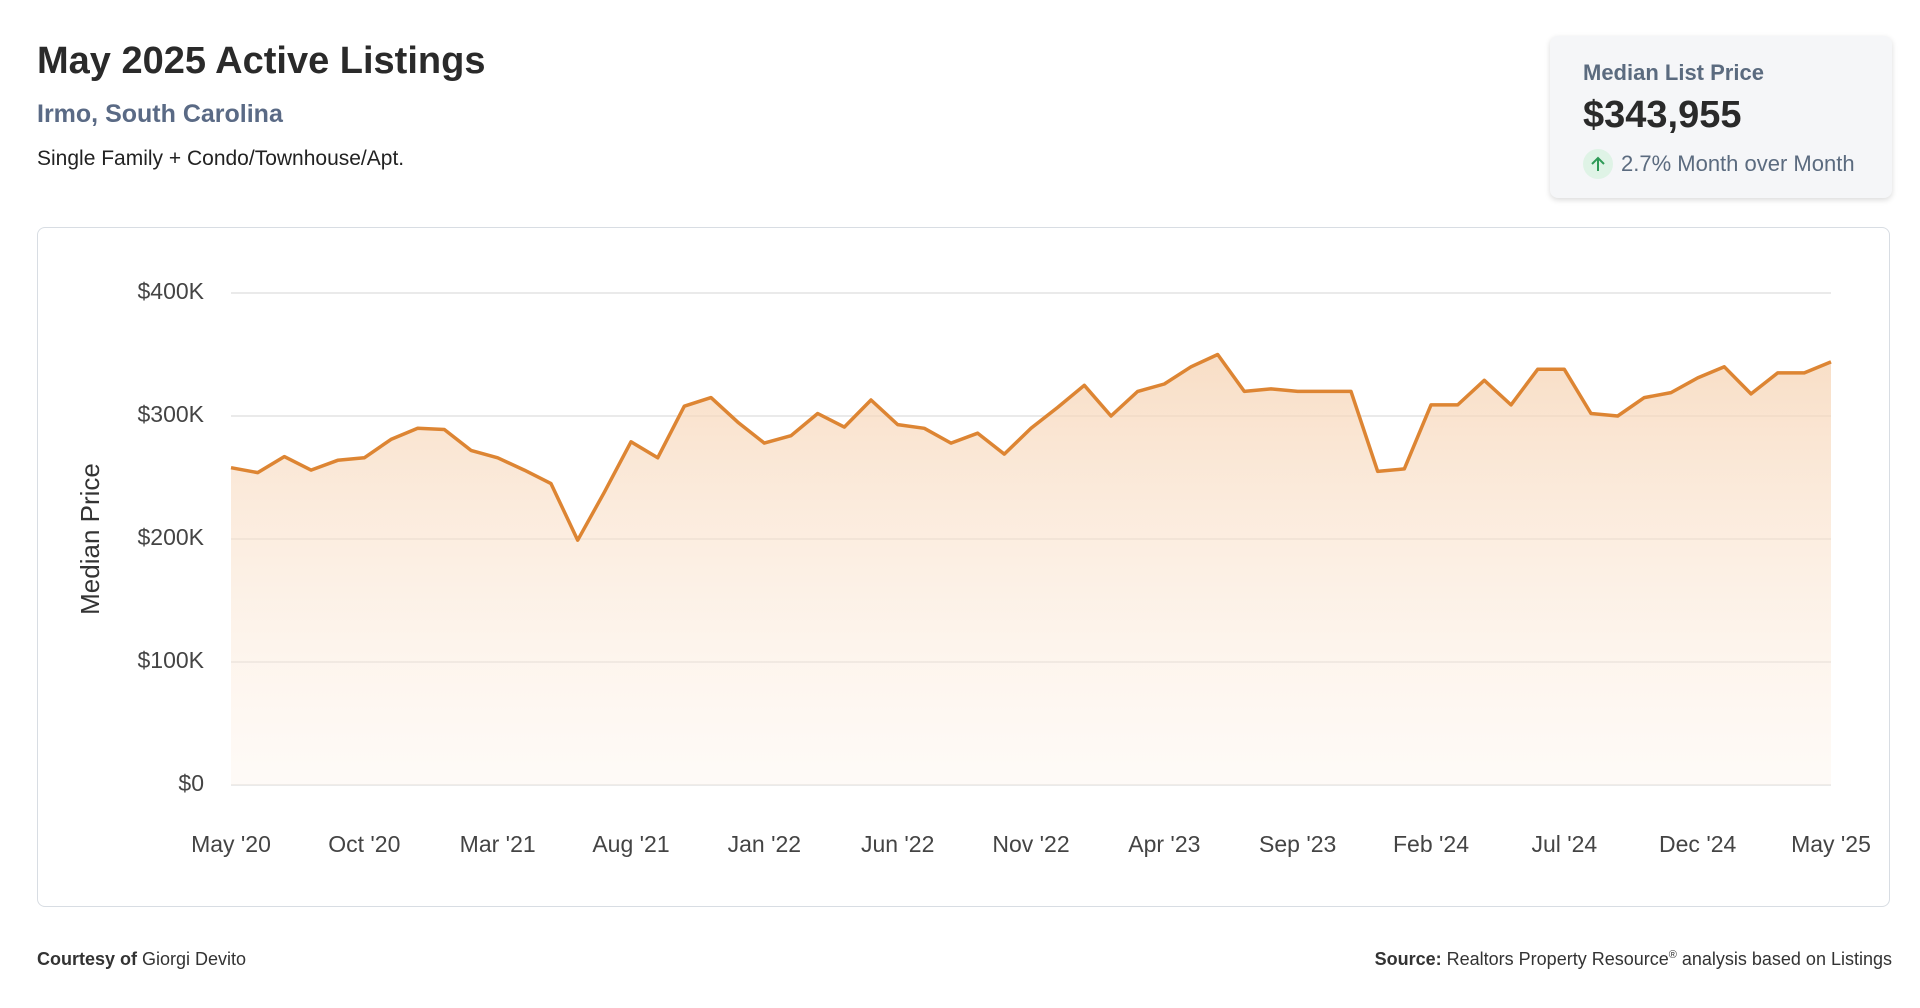 The image size is (1920, 1008). Describe the element at coordinates (364, 844) in the screenshot. I see `x-tick-label: Oct '20` at that location.